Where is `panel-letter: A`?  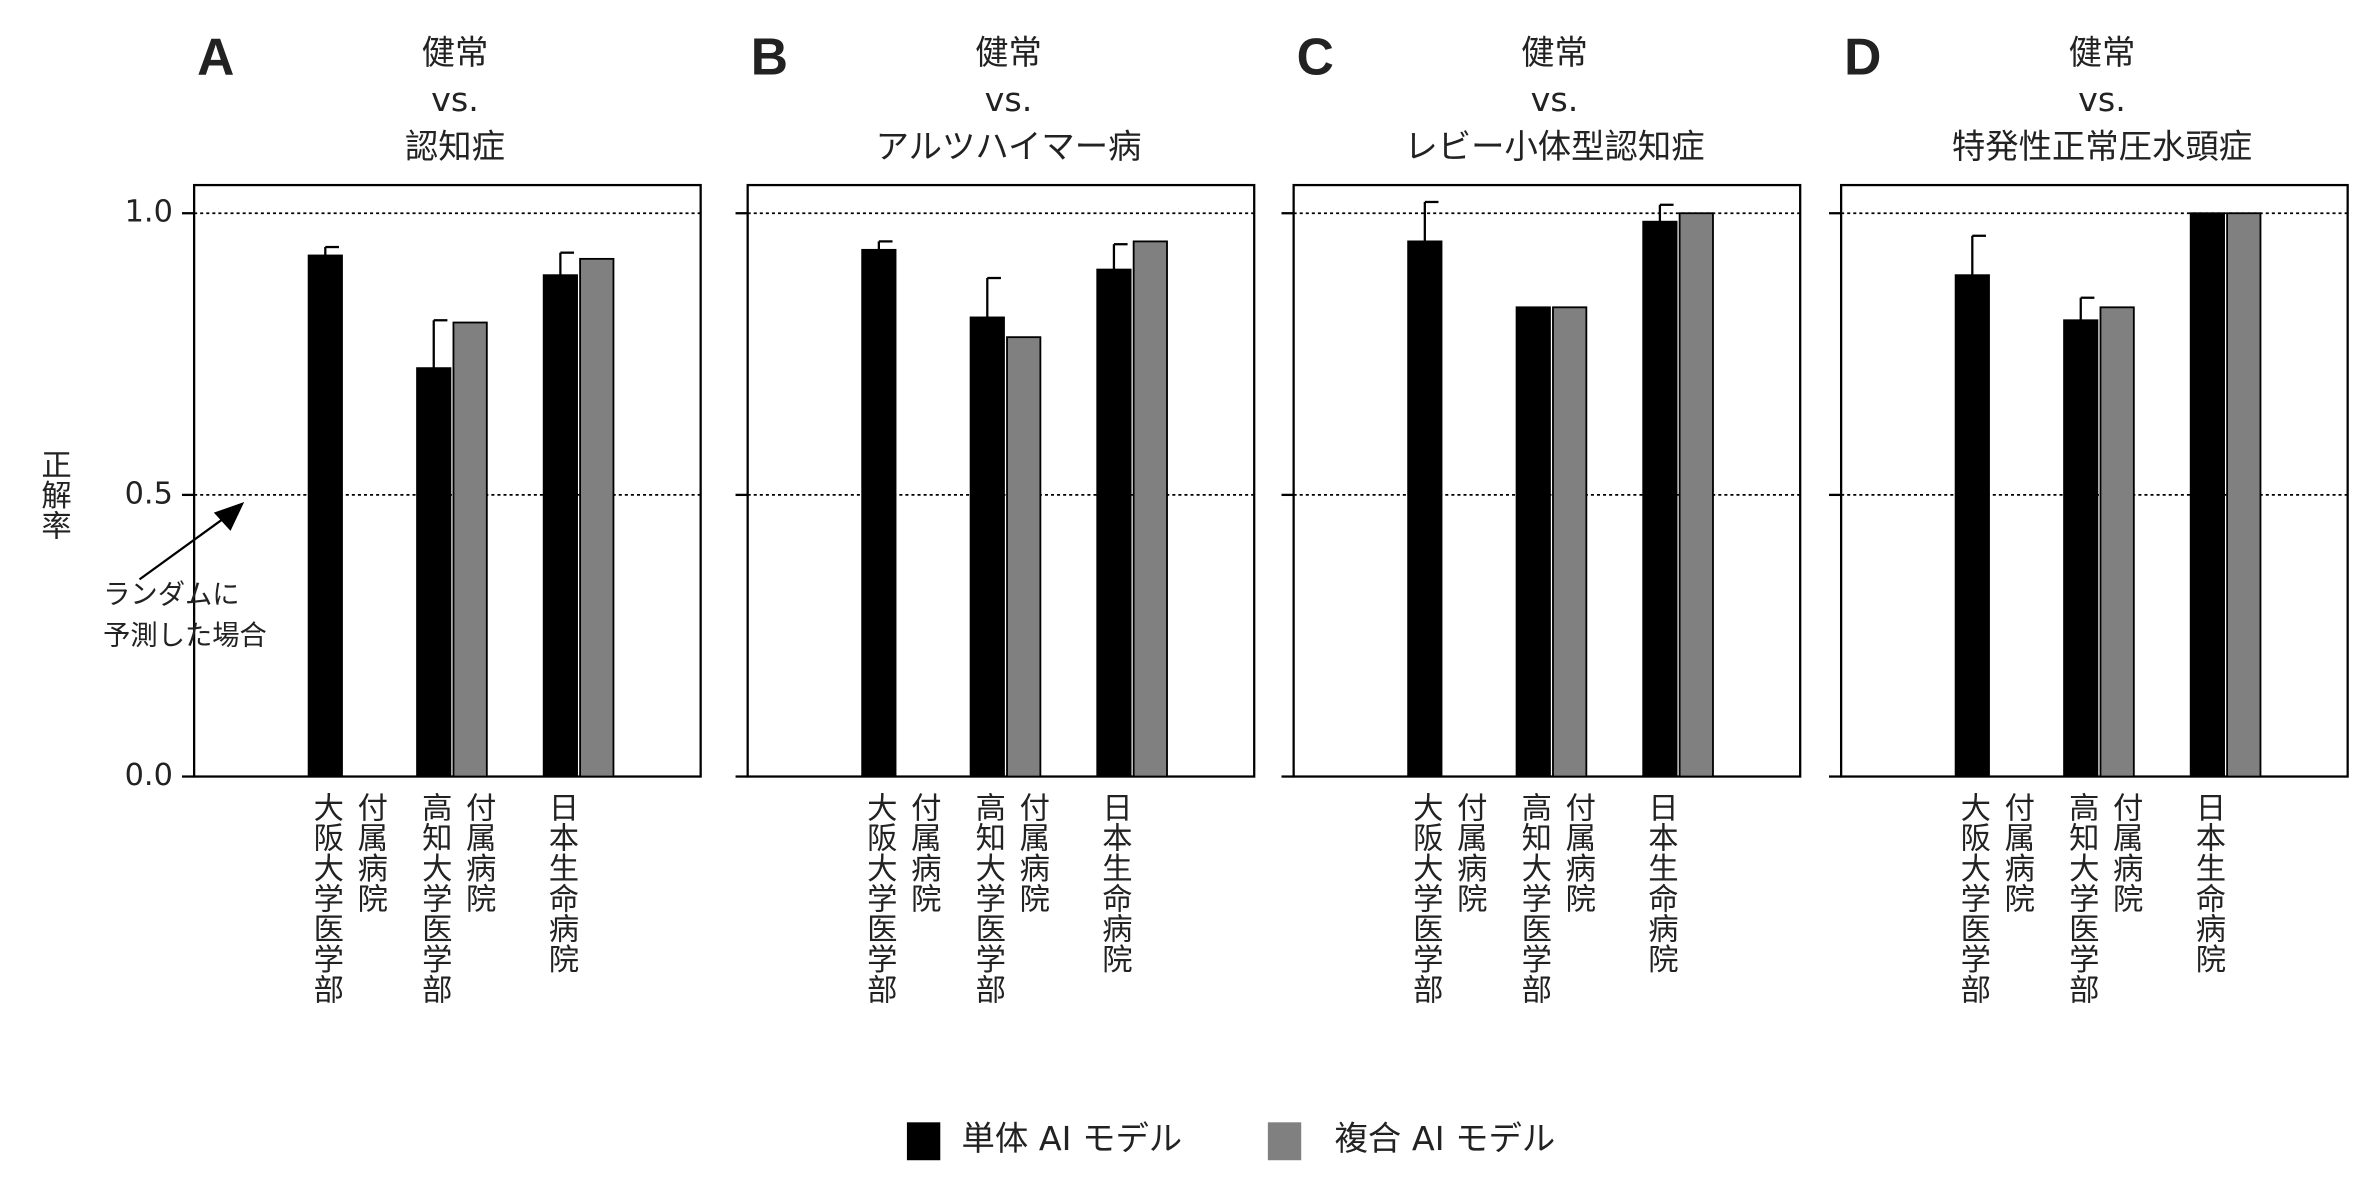 panel-letter: A is located at coordinates (215, 56).